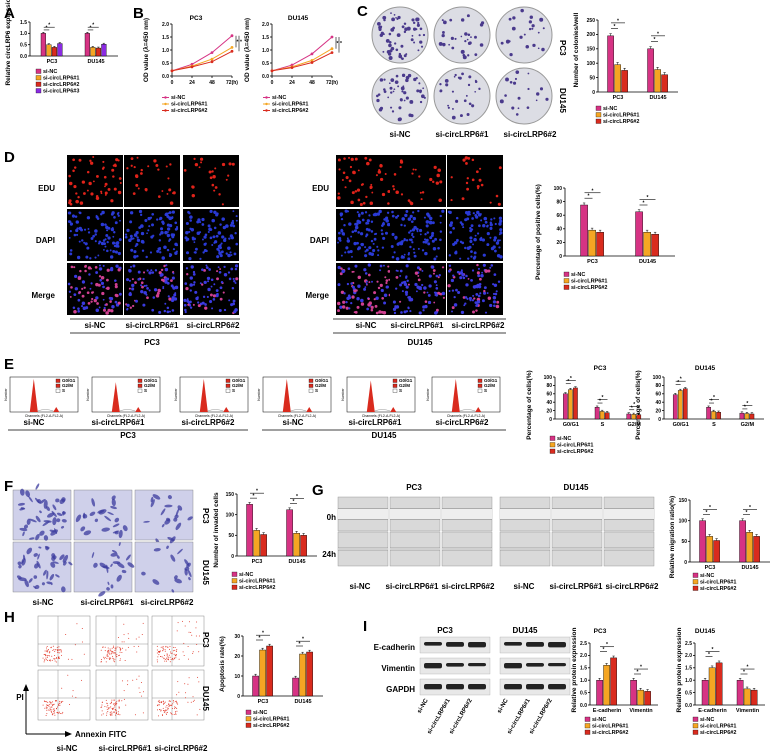 The image size is (778, 756). I want to click on series-line, so click(202, 61).